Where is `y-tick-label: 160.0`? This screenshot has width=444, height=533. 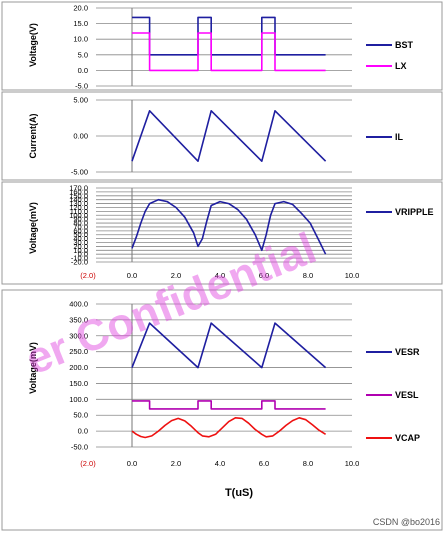
y-tick-label: 160.0 is located at coordinates (78, 191).